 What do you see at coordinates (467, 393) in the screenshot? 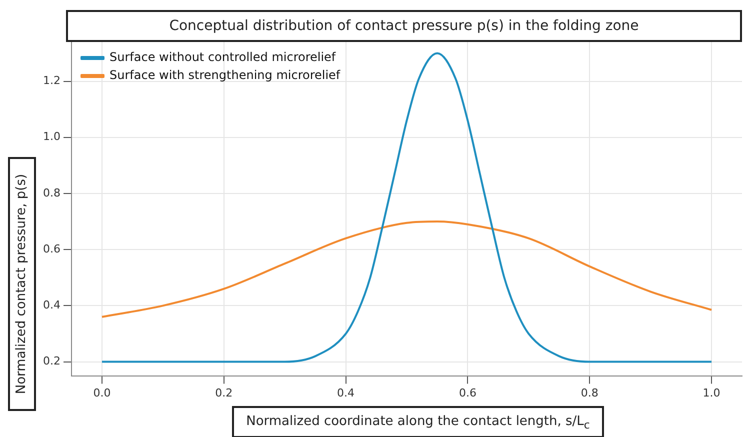
I see `x-tick-label: 0.6` at bounding box center [467, 393].